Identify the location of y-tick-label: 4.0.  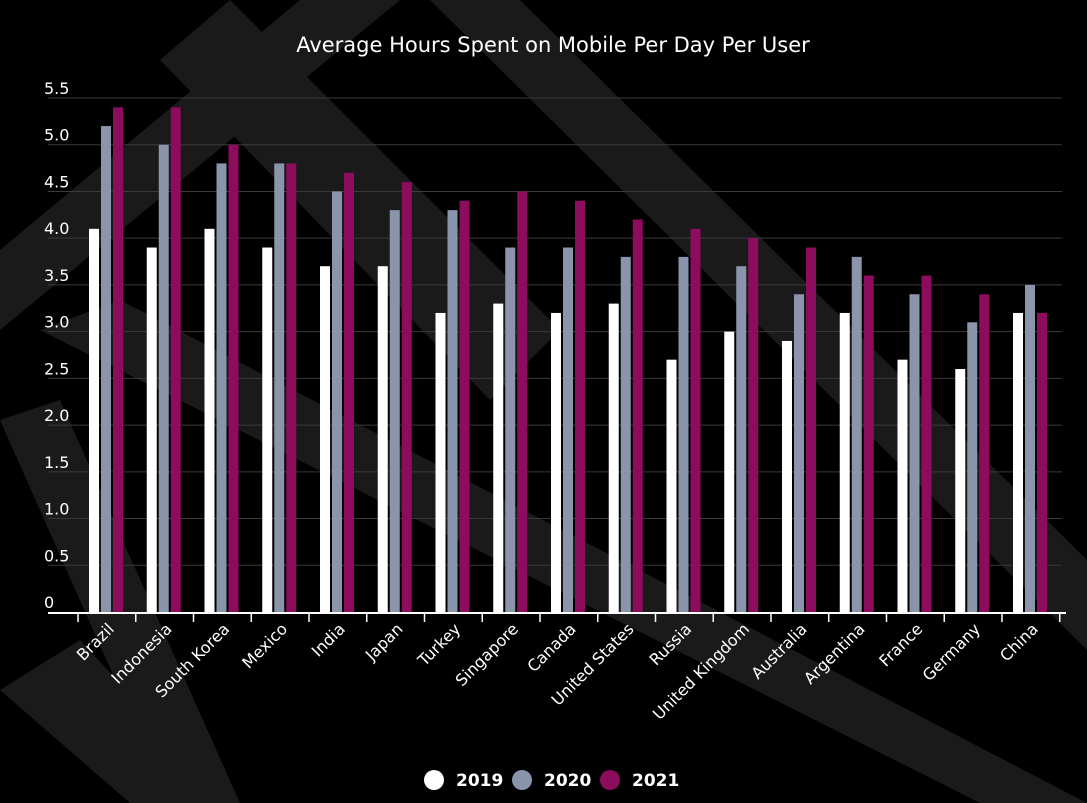
(56, 228).